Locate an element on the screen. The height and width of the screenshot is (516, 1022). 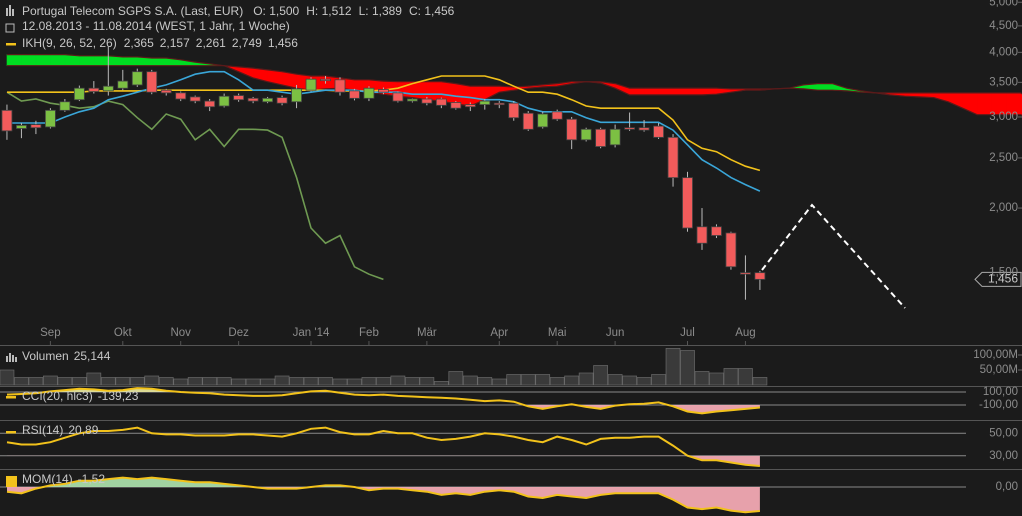
y-tick-label: 0,00 is located at coordinates (1007, 487).